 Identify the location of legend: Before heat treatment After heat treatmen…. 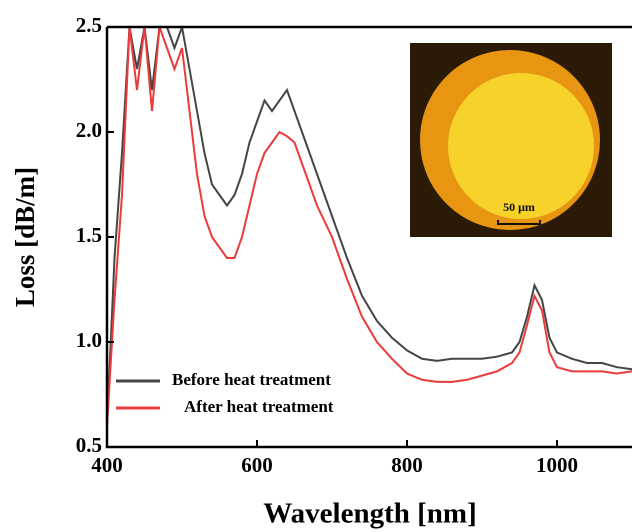
(225, 393).